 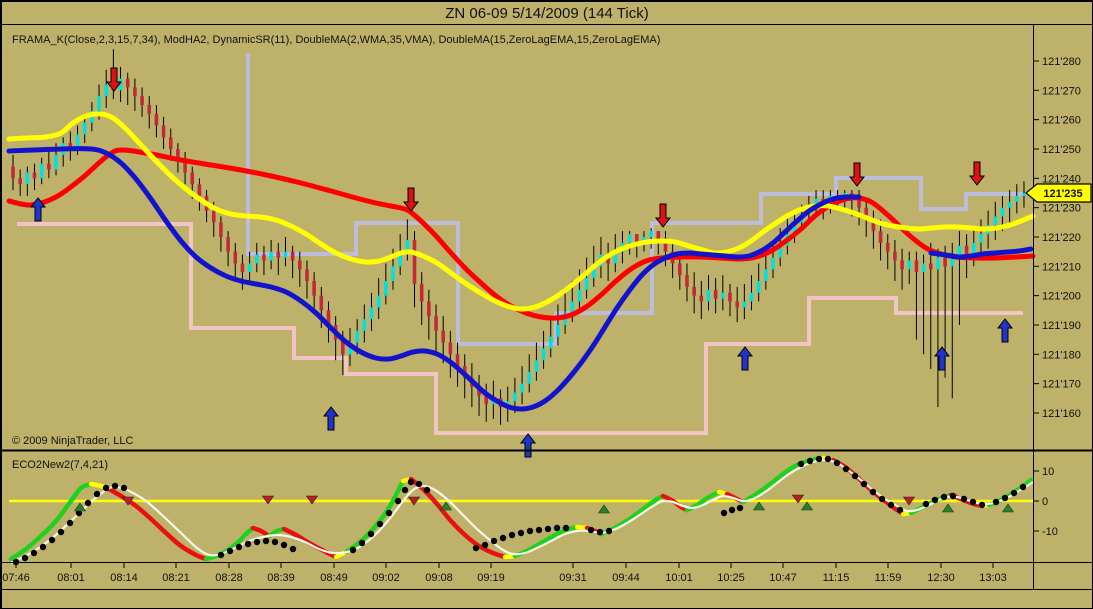 I want to click on oscillator-indicator-label: ECO2New2(7,4,21), so click(x=60, y=465).